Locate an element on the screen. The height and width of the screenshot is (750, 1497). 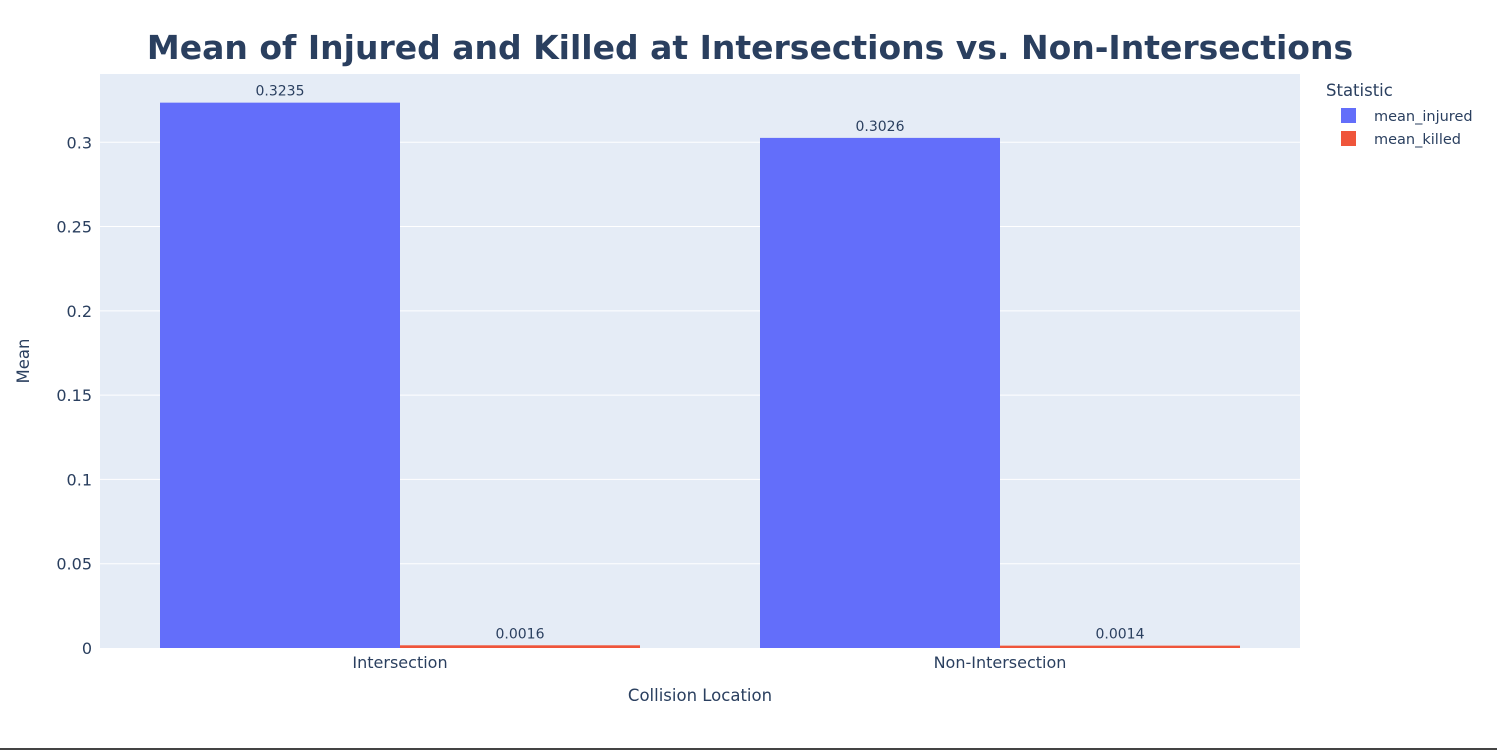
x-tick-label: Non-Intersection is located at coordinates (1000, 662).